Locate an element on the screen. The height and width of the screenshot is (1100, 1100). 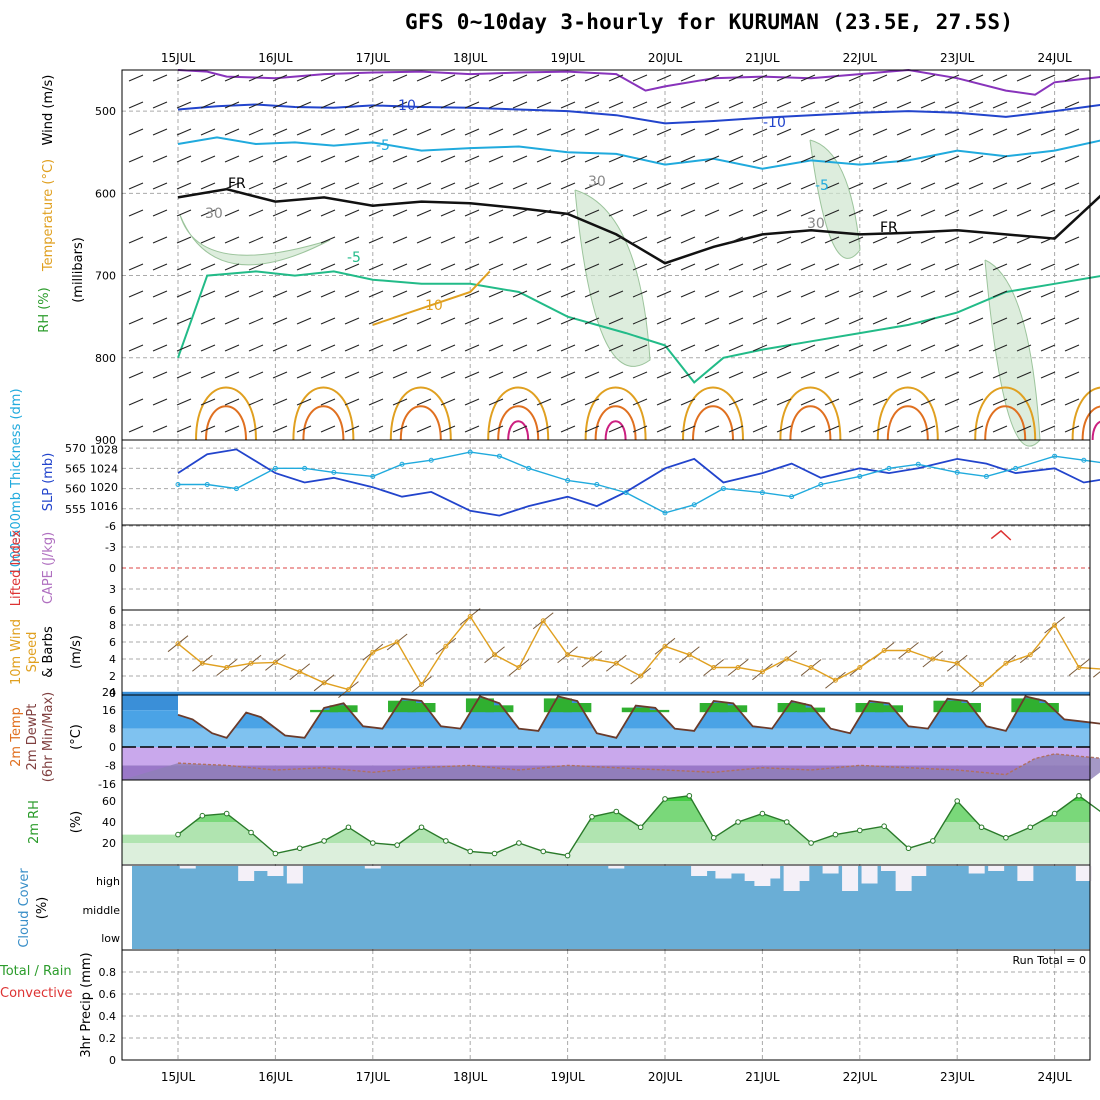
date-label-bottom: 24JUL is located at coordinates (1054, 1077).